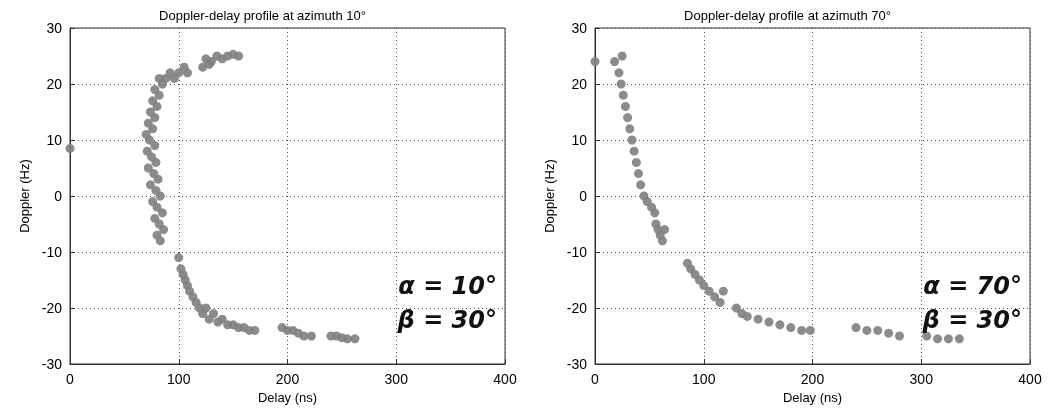 The height and width of the screenshot is (420, 1051). Describe the element at coordinates (262, 15) in the screenshot. I see `chart-title: Doppler-delay profile at azimuth 10°` at that location.